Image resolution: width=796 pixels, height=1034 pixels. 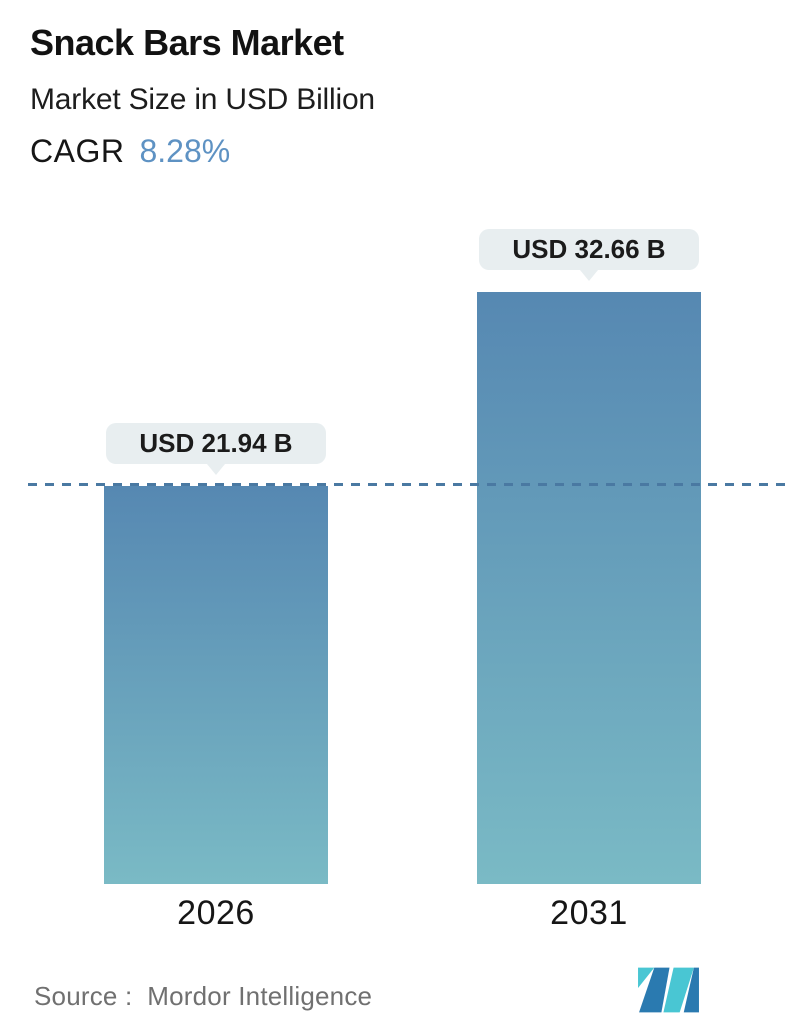 I want to click on source-attribution: Source : Mordor Intelligence, so click(x=203, y=996).